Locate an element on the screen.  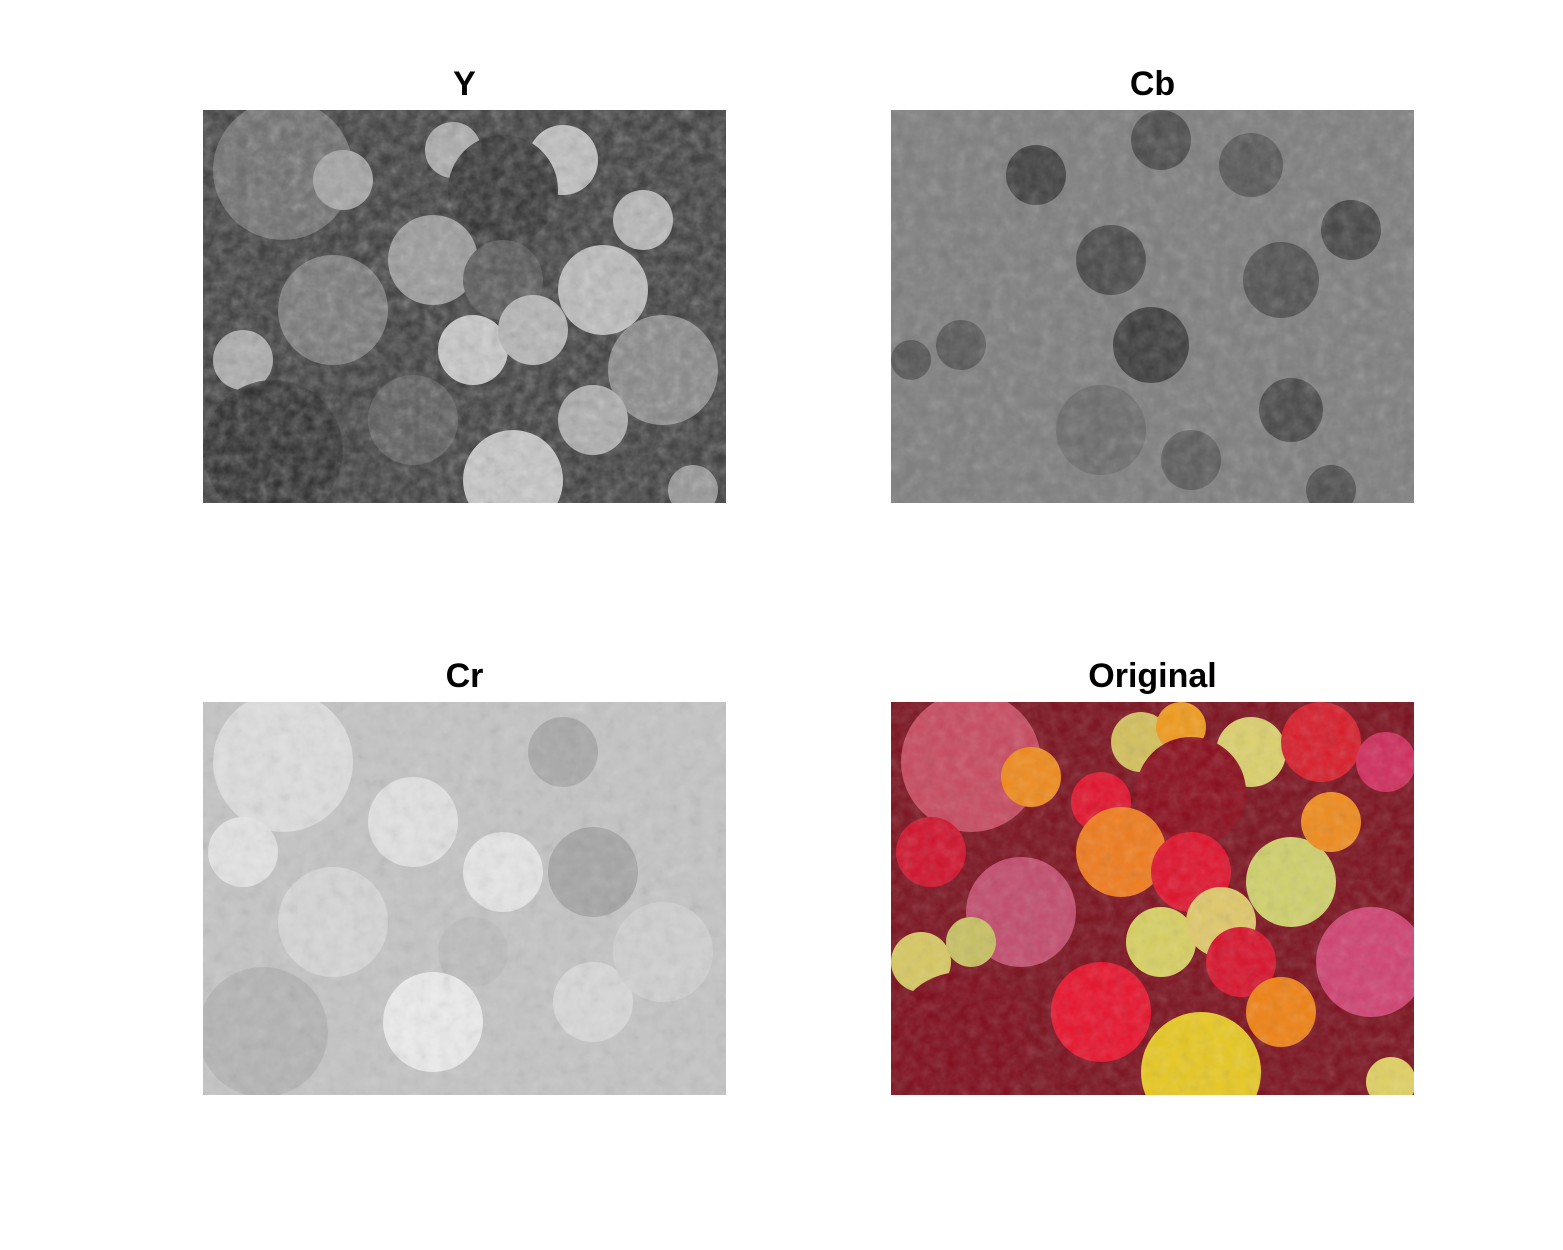
original-color-image is located at coordinates (1152, 898).